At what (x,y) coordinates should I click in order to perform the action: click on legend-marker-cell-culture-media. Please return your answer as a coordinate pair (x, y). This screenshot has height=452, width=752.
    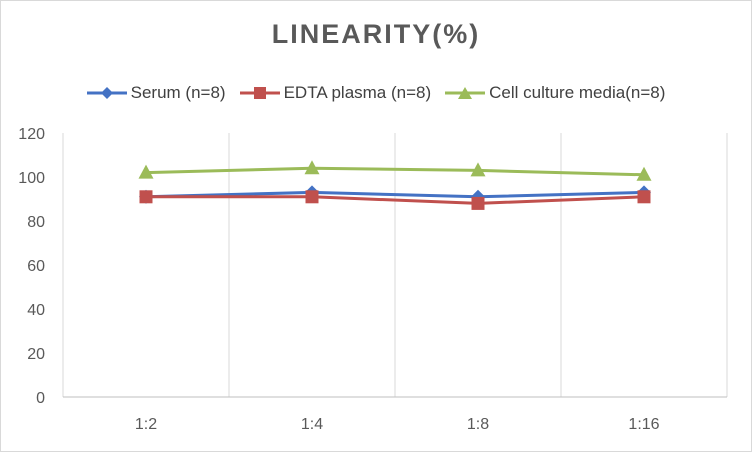
    Looking at the image, I should click on (465, 93).